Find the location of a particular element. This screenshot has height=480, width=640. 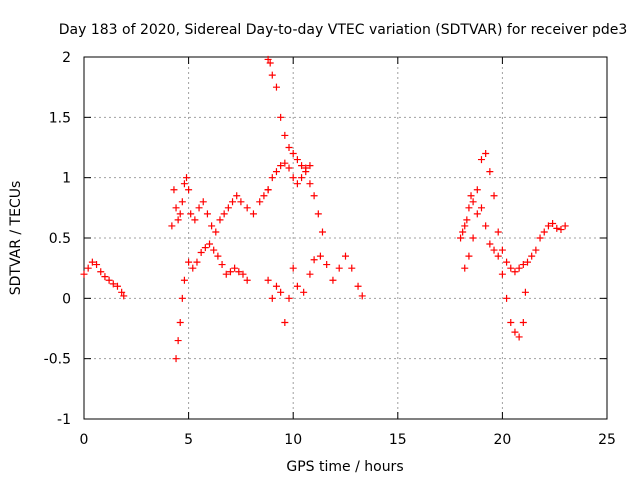

series-arc-e is located at coordinates (211, 301).